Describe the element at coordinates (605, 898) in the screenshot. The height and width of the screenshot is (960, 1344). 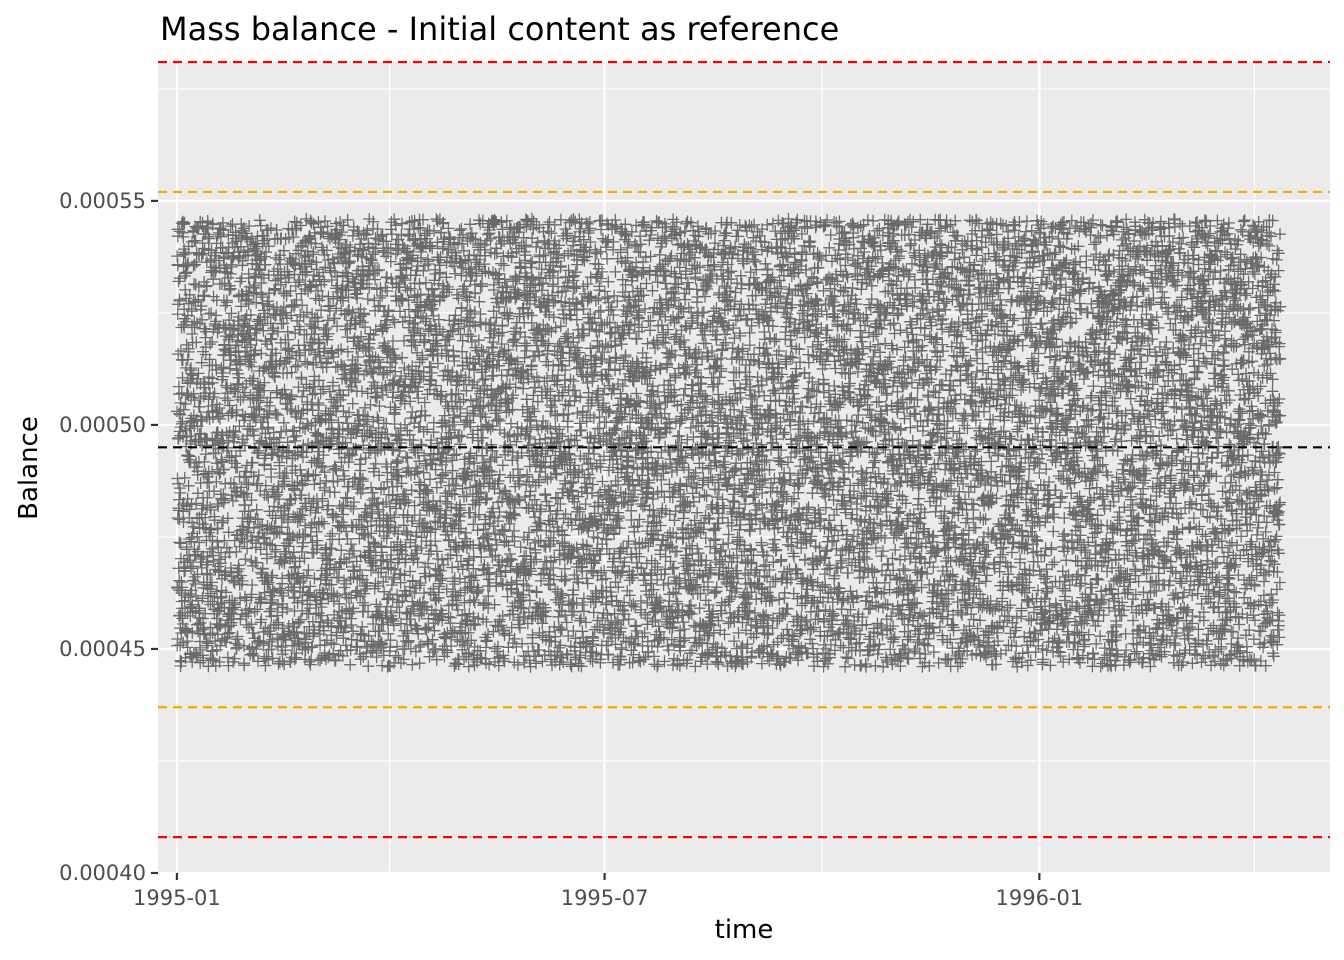
I see `x-tick-label-1: 1995-07` at that location.